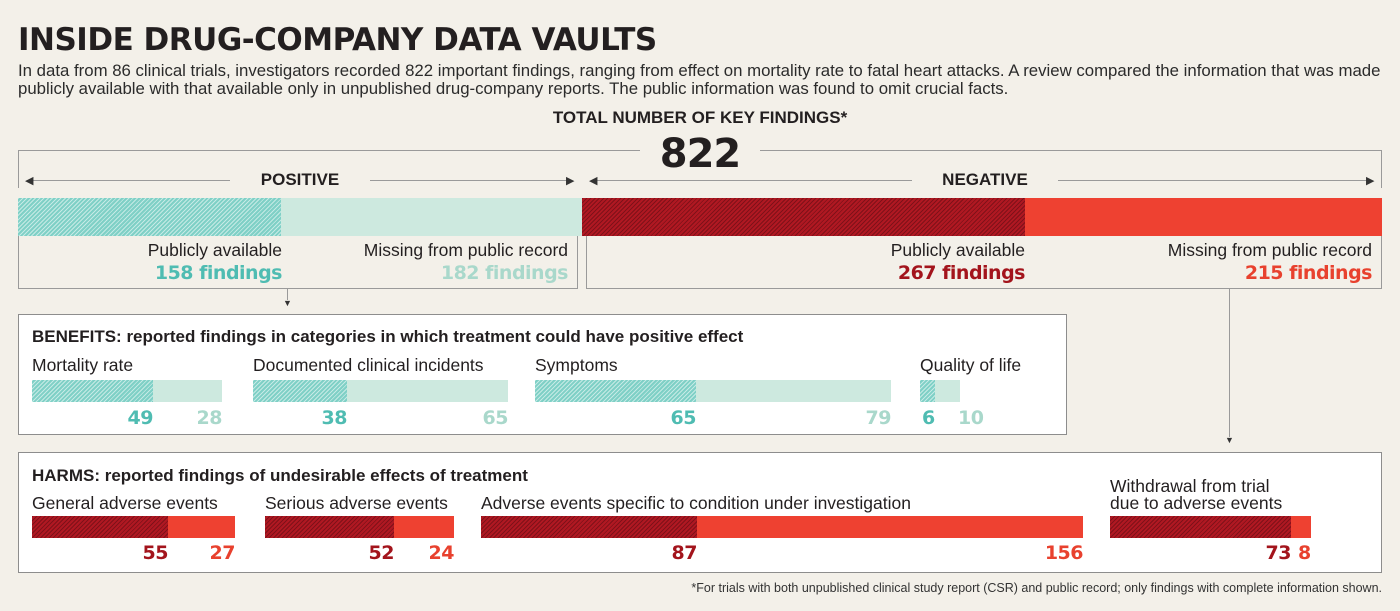  What do you see at coordinates (218, 273) in the screenshot?
I see `positive-public-value: 158 findings` at bounding box center [218, 273].